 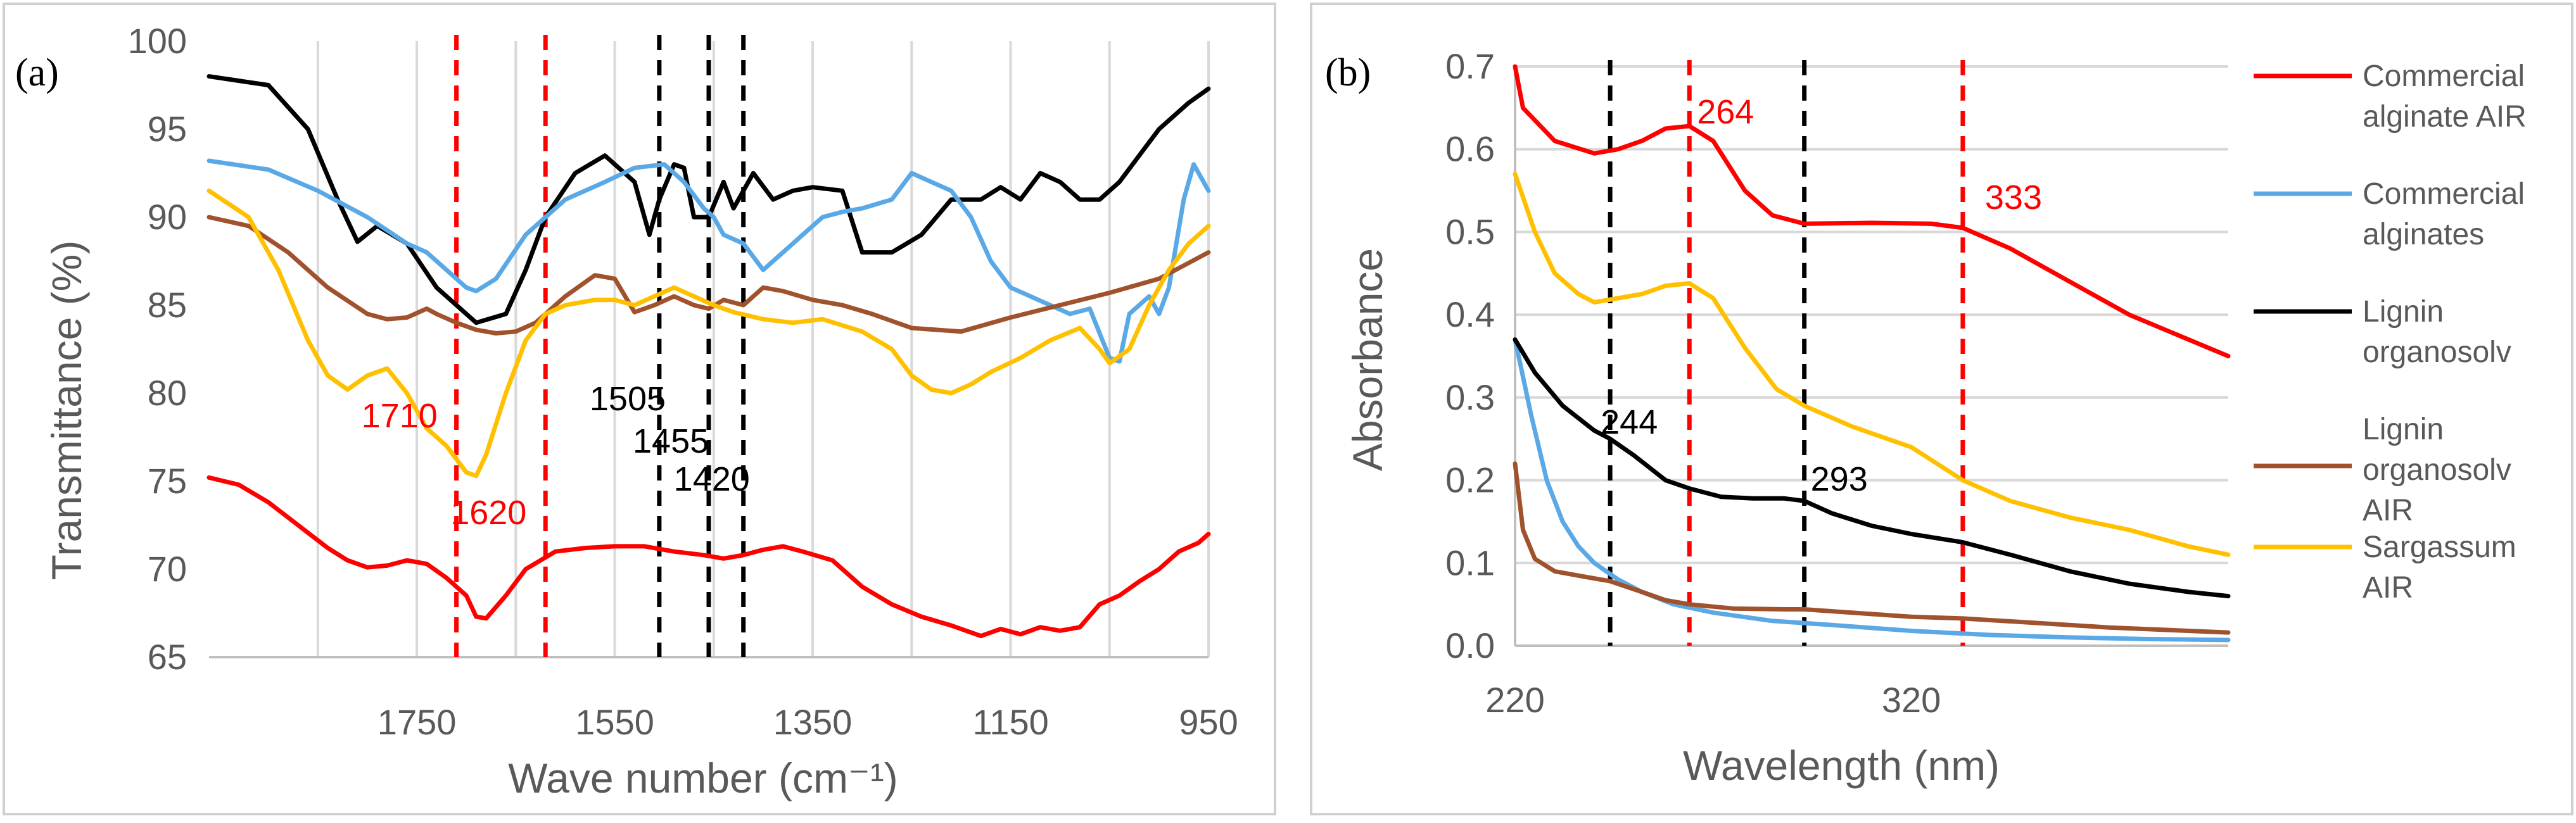 What do you see at coordinates (417, 722) in the screenshot?
I see `x-tick-label: 1750` at bounding box center [417, 722].